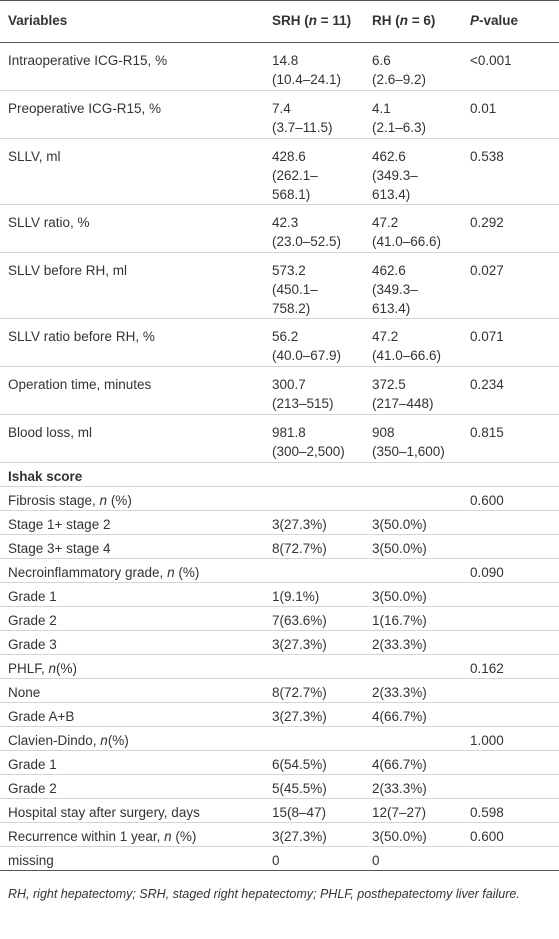 Image resolution: width=559 pixels, height=939 pixels. I want to click on table-cell: SLLV, ml, so click(132, 171).